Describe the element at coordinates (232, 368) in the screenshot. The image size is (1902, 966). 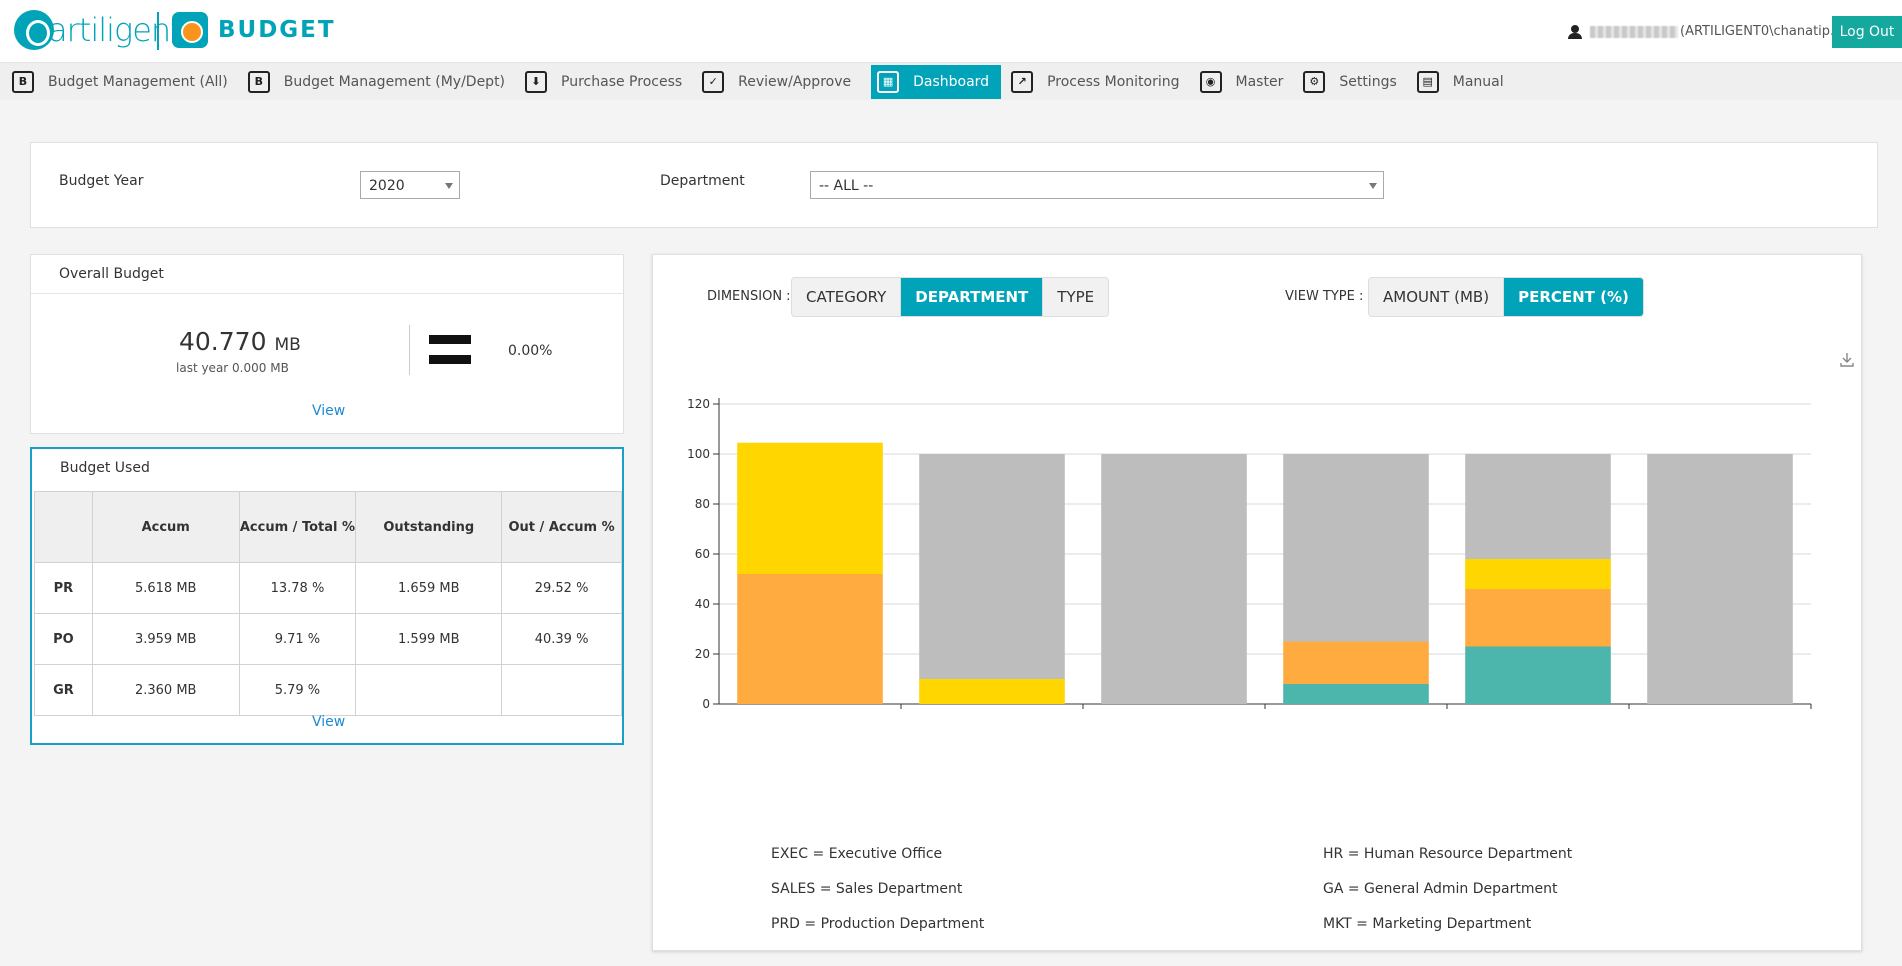
I see `overall-last-year: last year 0.000 MB` at that location.